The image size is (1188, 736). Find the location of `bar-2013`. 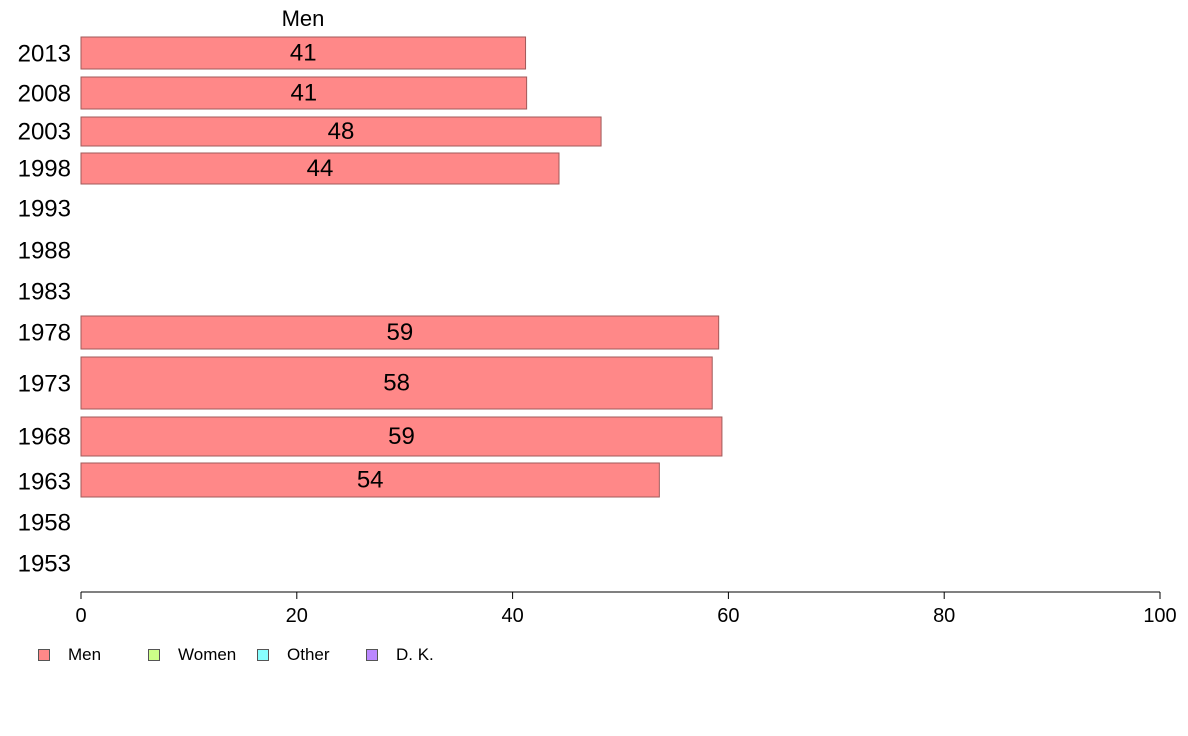

bar-2013 is located at coordinates (303, 53).